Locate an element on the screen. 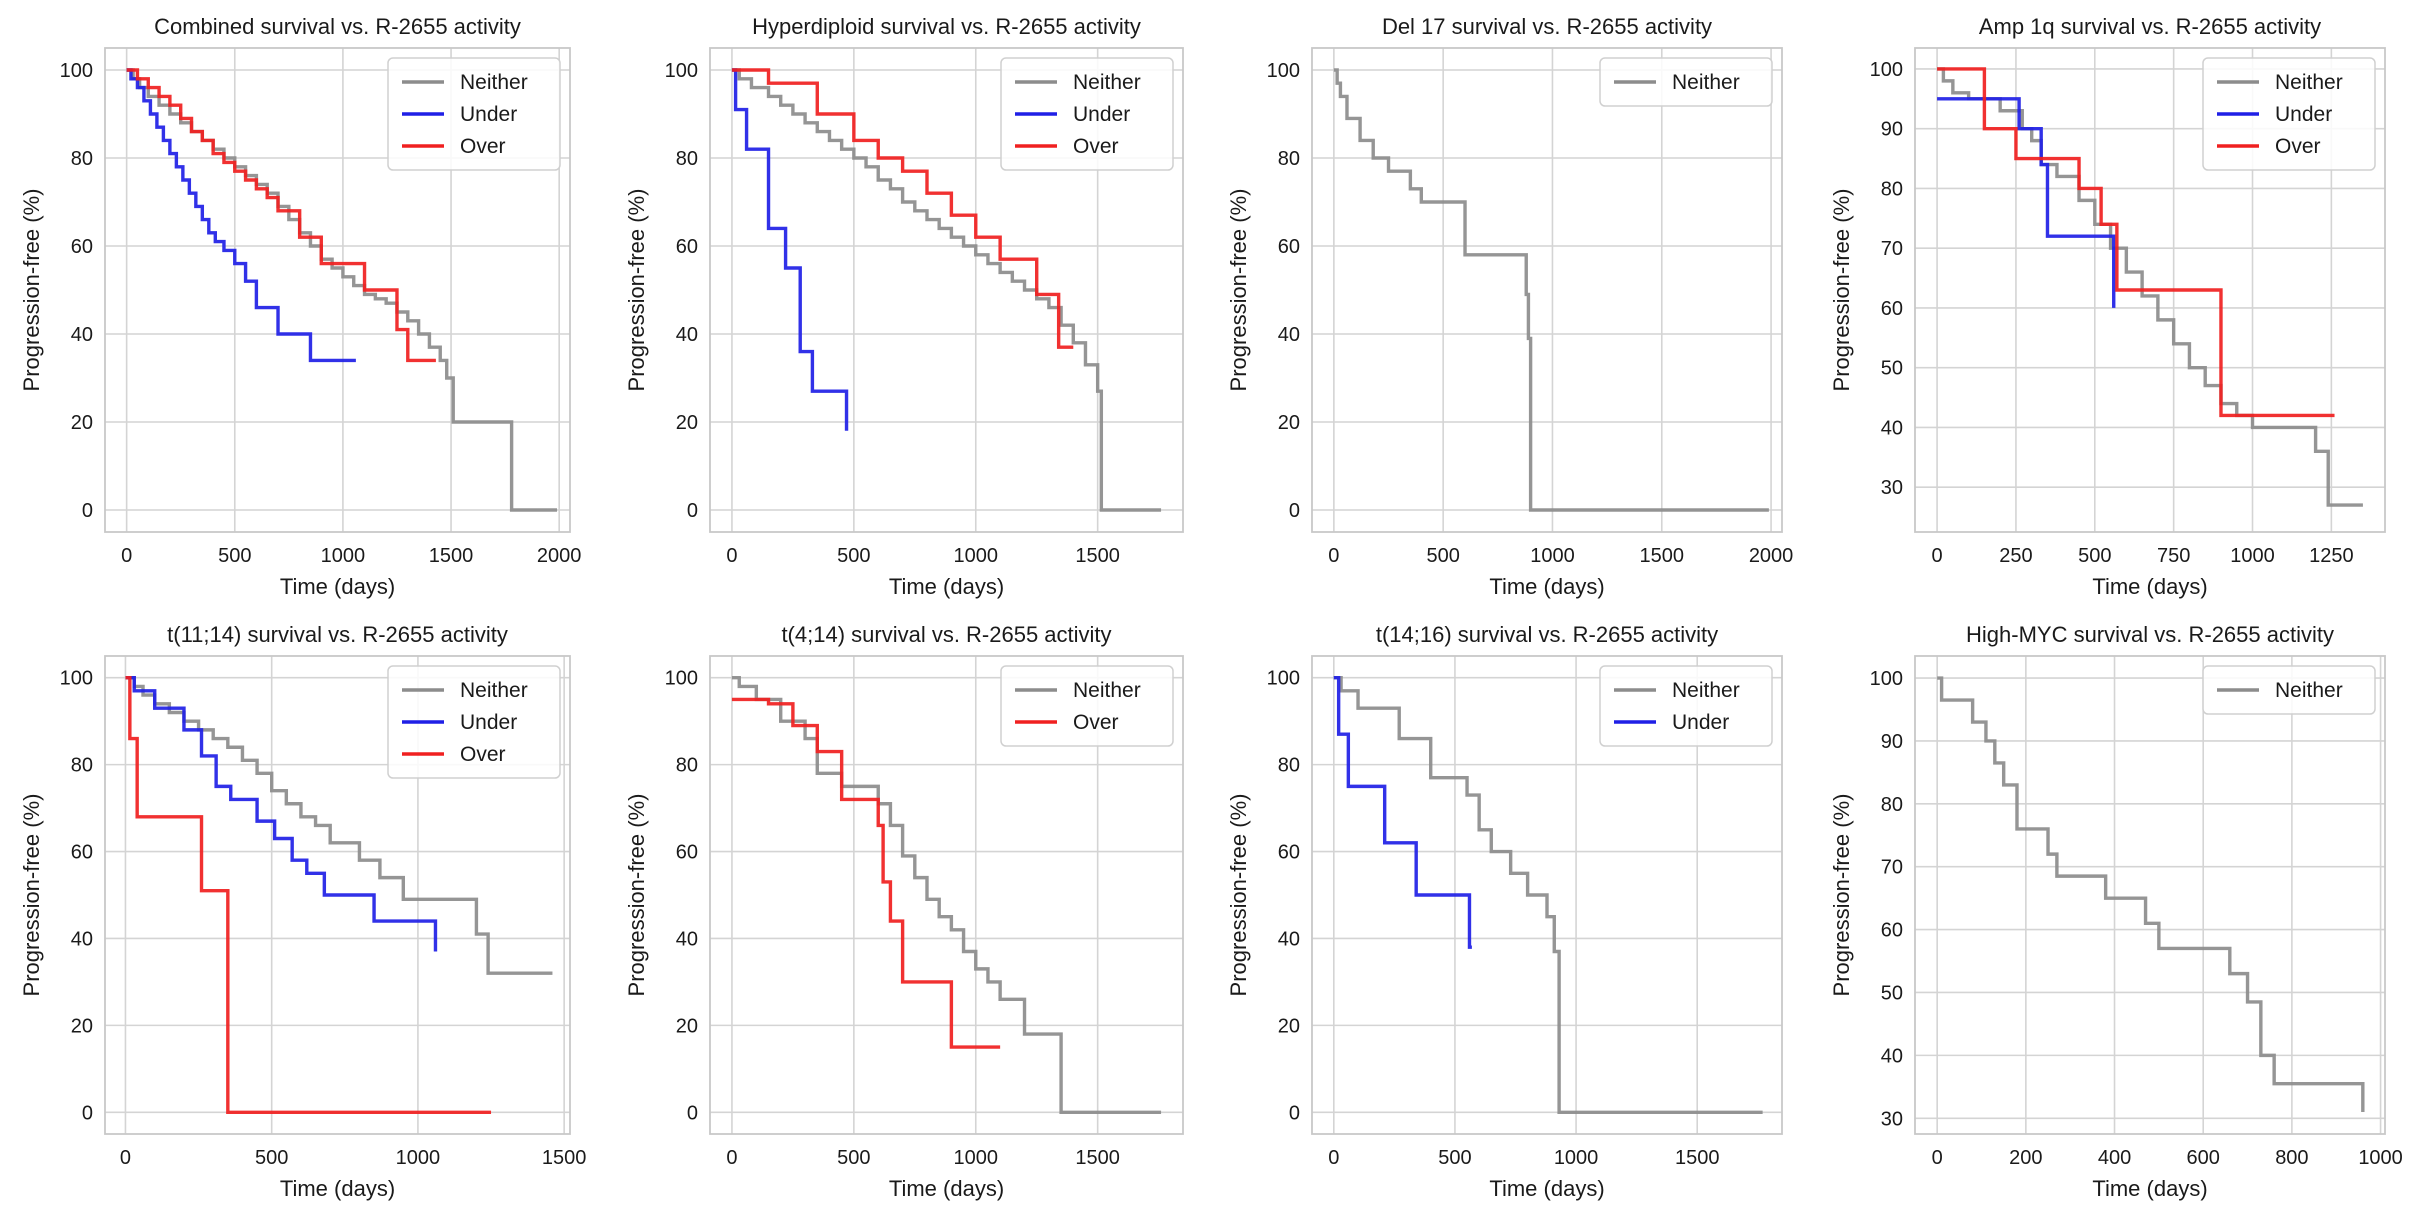 This screenshot has width=2418, height=1218. legend: Neither Over is located at coordinates (1087, 706).